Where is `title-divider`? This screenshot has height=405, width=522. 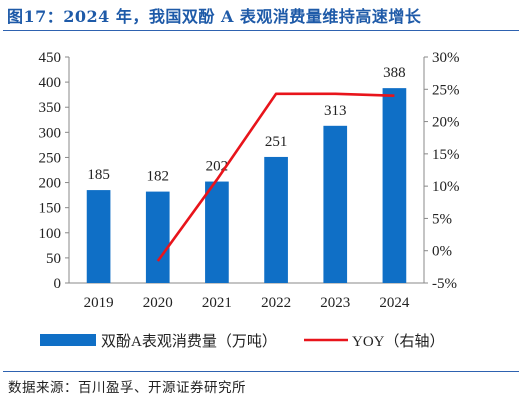
title-divider is located at coordinates (261, 30).